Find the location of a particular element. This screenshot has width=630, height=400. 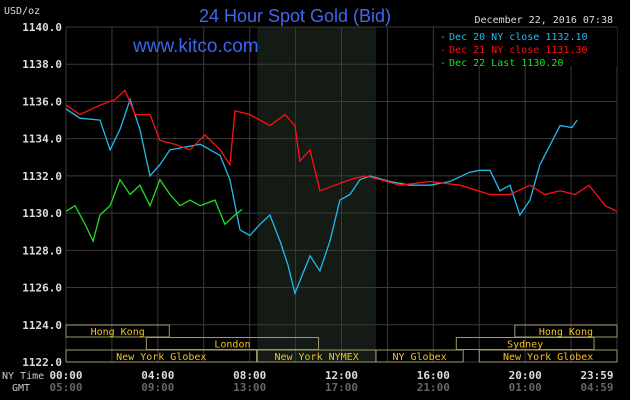

legend-box is located at coordinates (525, 47).